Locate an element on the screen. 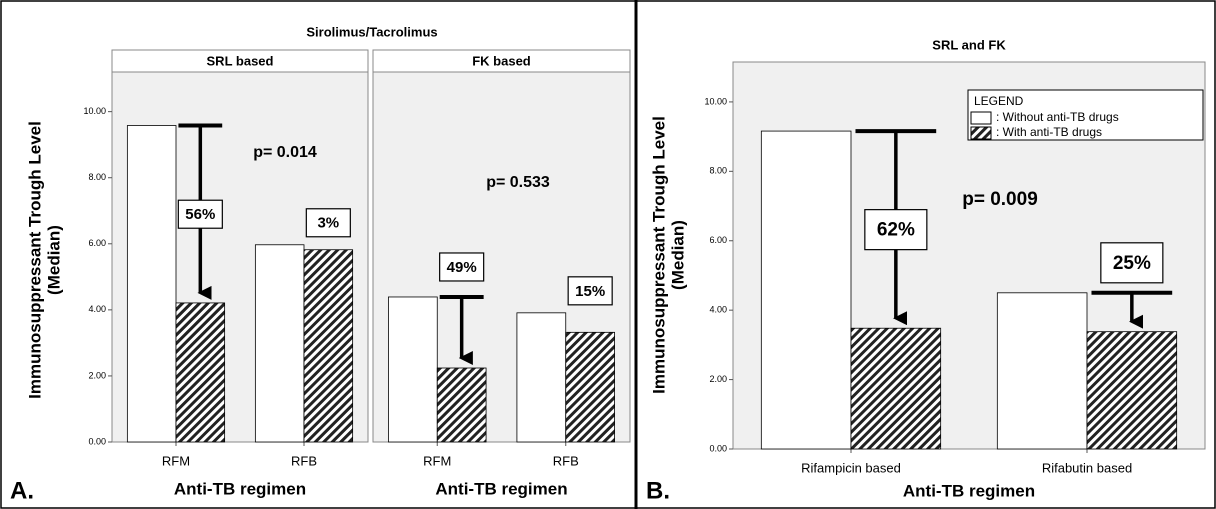 The width and height of the screenshot is (1216, 509). legend-label: : Without anti-TB drugs is located at coordinates (1057, 117).